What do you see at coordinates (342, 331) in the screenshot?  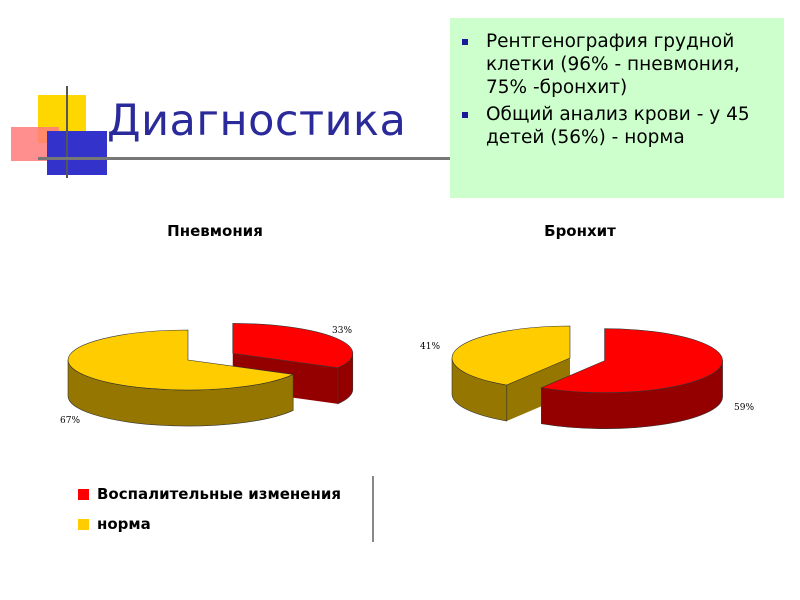 I see `pie-data-label: 33%` at bounding box center [342, 331].